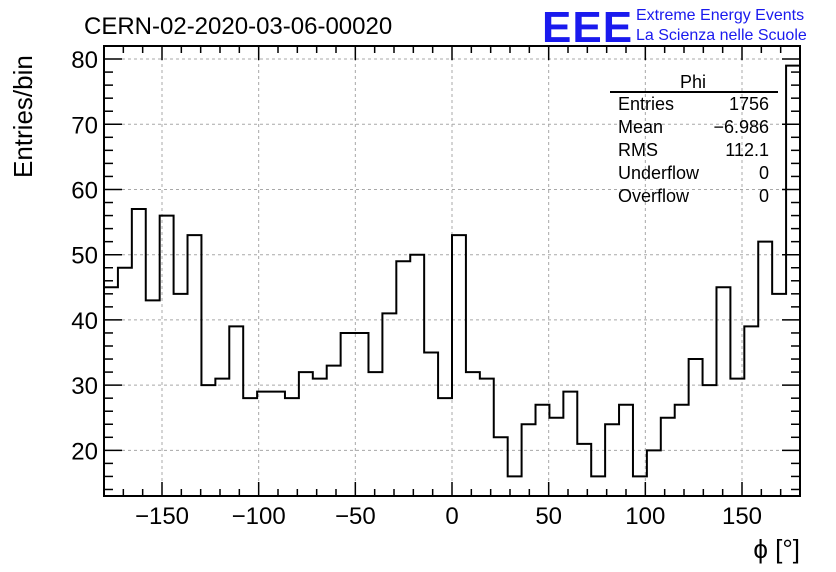 The image size is (836, 572). I want to click on x-tick-label: −150, so click(162, 516).